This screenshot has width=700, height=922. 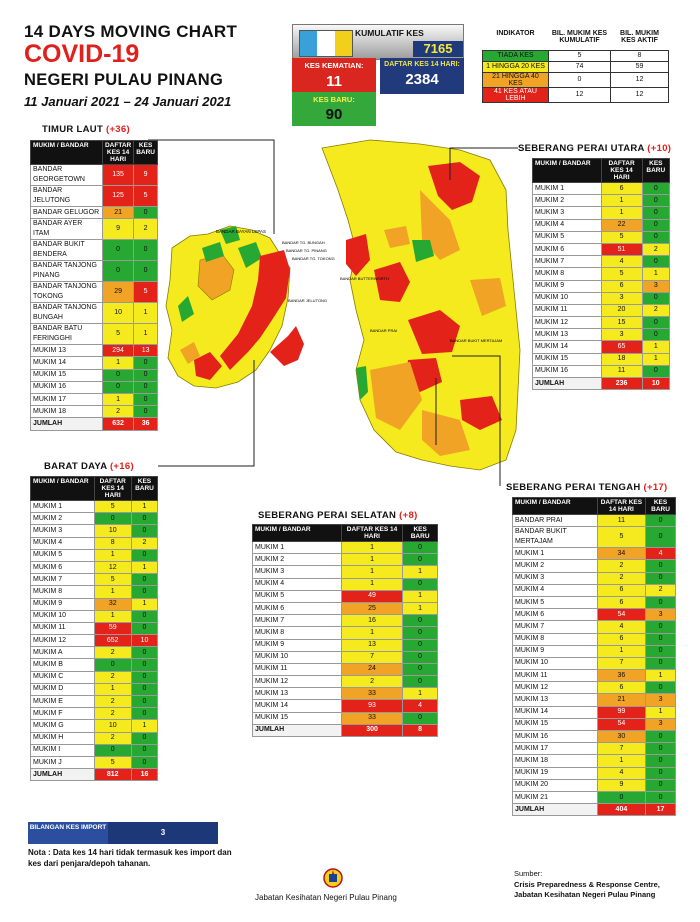 What do you see at coordinates (297, 706) in the screenshot?
I see `row-label: MUKIM 14` at bounding box center [297, 706].